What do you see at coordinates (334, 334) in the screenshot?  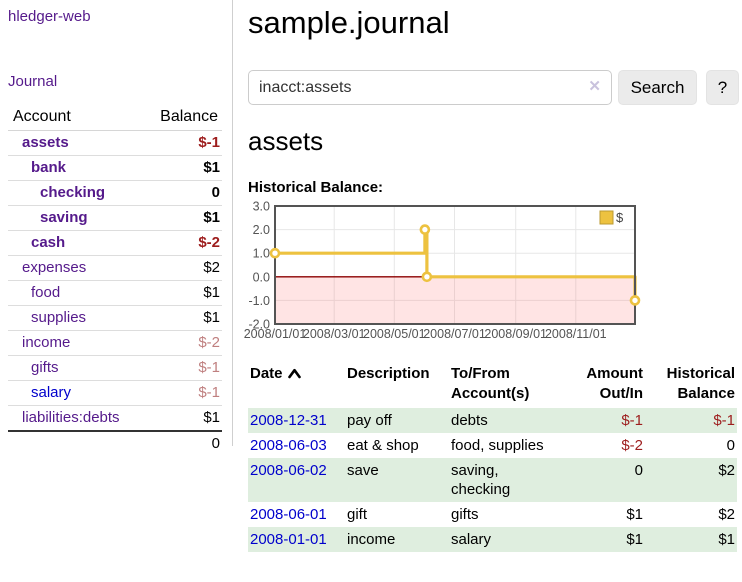 I see `svg-text: 2008/03/01` at bounding box center [334, 334].